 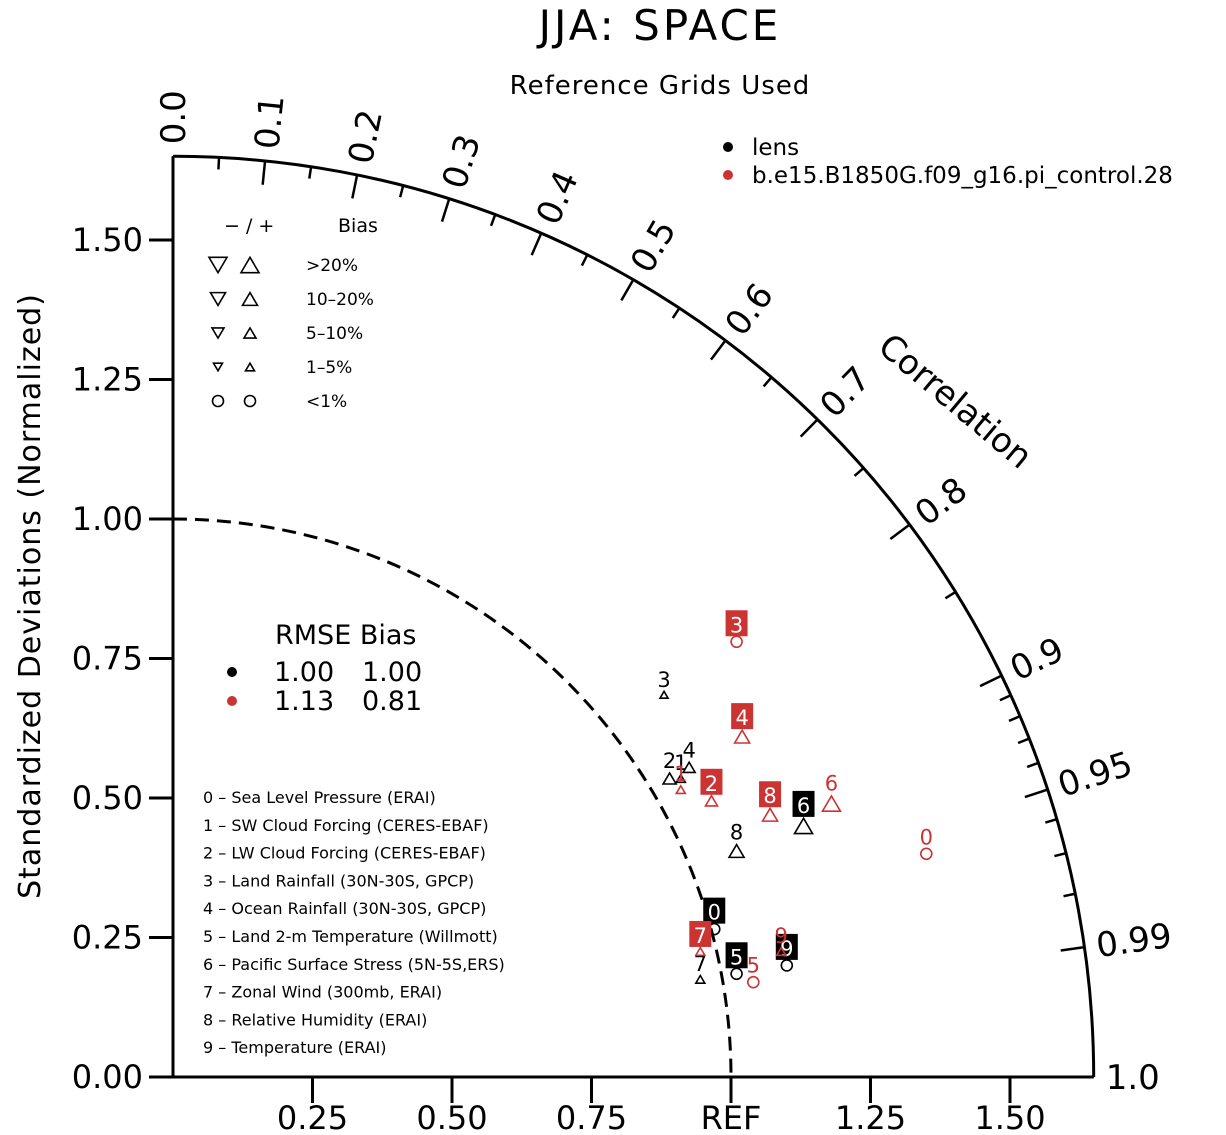 What do you see at coordinates (107, 659) in the screenshot?
I see `y-tick-label: 0.75` at bounding box center [107, 659].